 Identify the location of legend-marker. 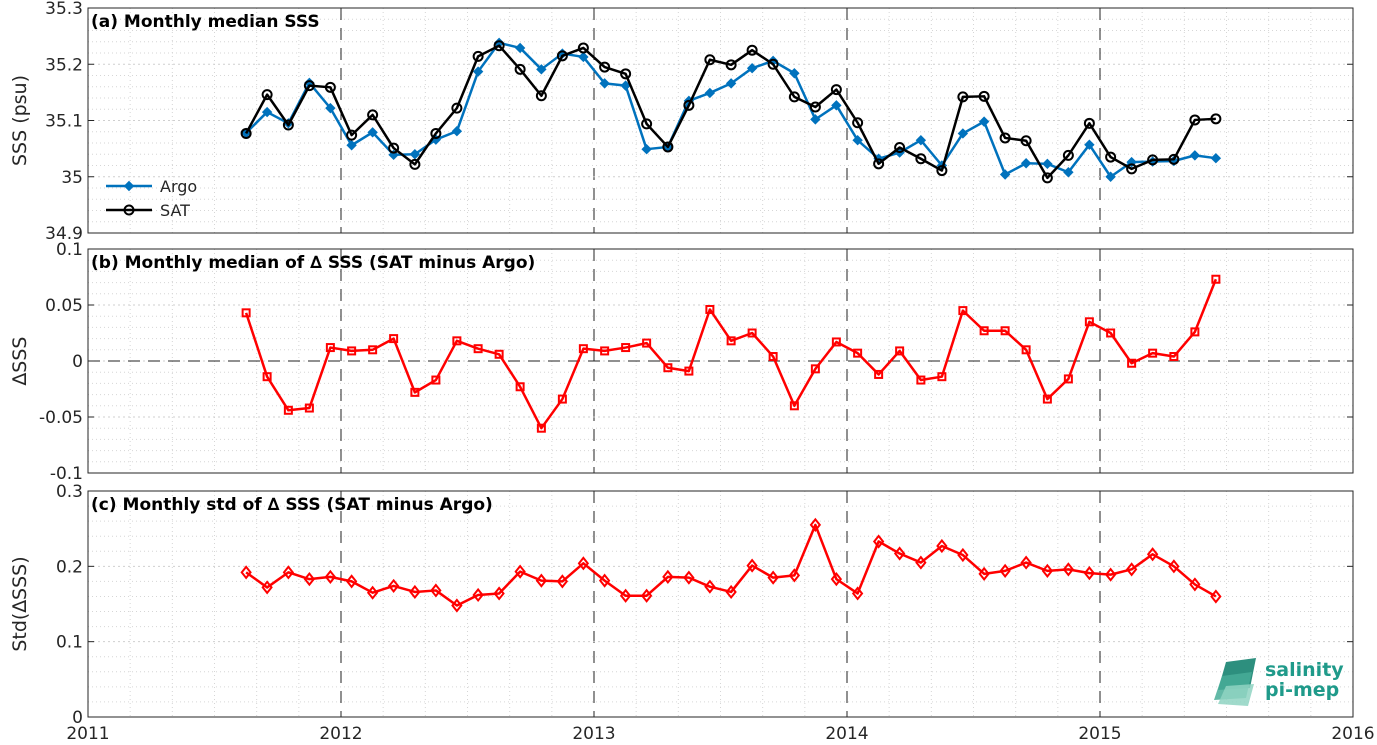
(129, 210).